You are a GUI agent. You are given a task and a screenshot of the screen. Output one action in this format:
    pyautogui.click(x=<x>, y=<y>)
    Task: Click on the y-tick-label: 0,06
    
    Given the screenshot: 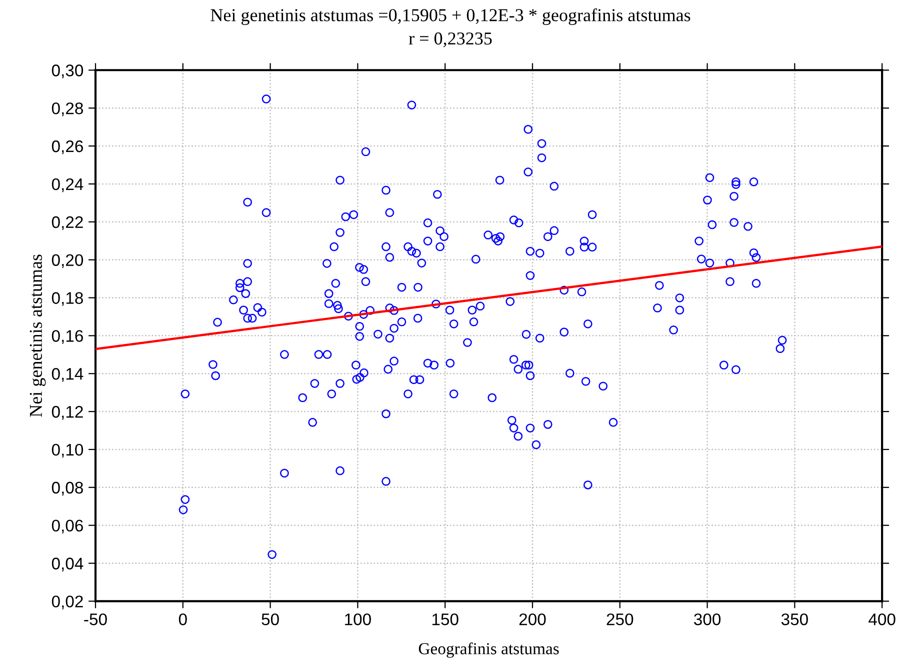 What is the action you would take?
    pyautogui.click(x=67, y=527)
    